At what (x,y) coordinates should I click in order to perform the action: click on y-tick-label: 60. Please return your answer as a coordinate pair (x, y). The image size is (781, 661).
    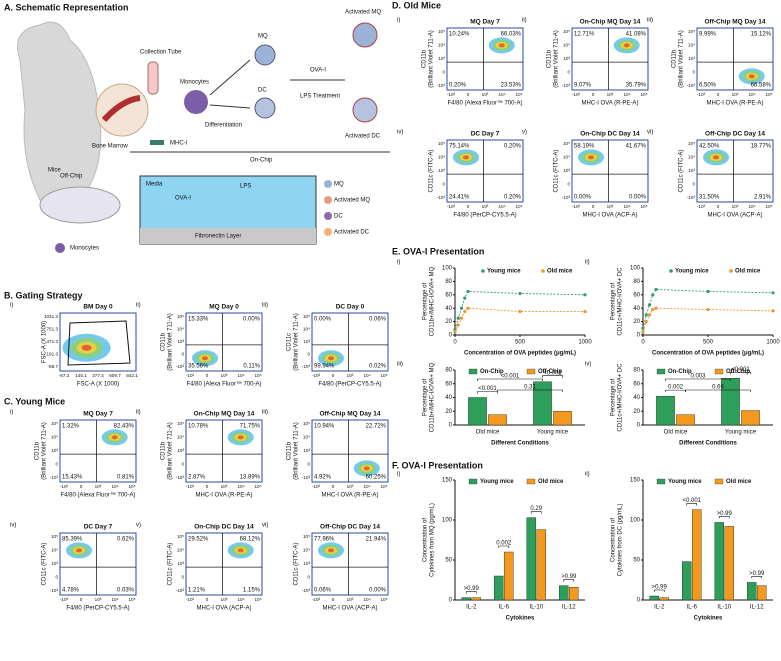
    Looking at the image, I should click on (636, 384).